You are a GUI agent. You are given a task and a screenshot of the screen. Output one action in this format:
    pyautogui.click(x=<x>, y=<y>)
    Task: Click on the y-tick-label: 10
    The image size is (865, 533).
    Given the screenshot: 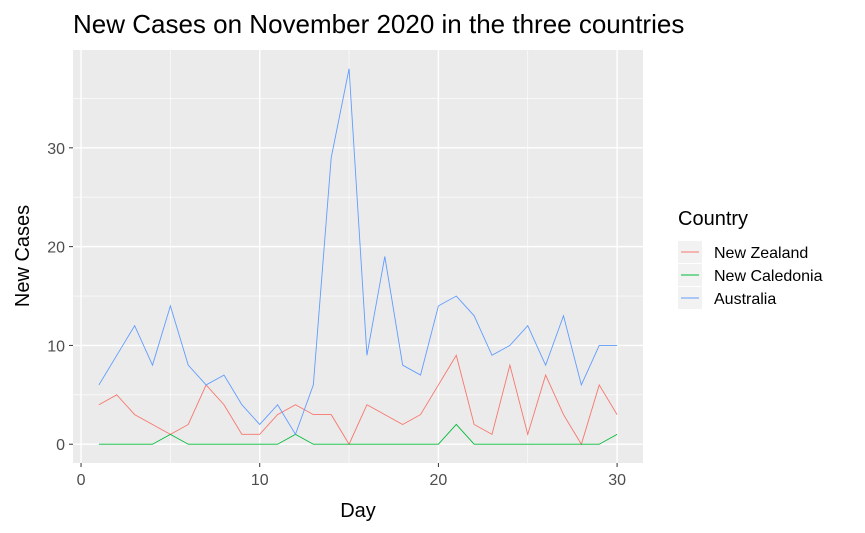 What is the action you would take?
    pyautogui.click(x=56, y=346)
    